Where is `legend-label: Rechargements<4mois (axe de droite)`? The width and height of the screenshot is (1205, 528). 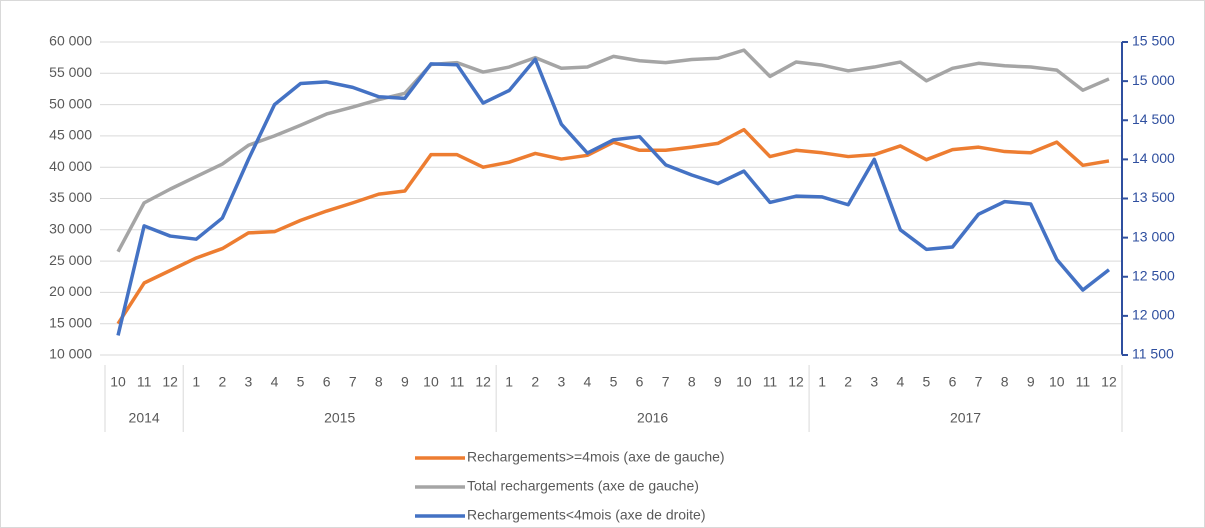 legend-label: Rechargements<4mois (axe de droite) is located at coordinates (586, 515).